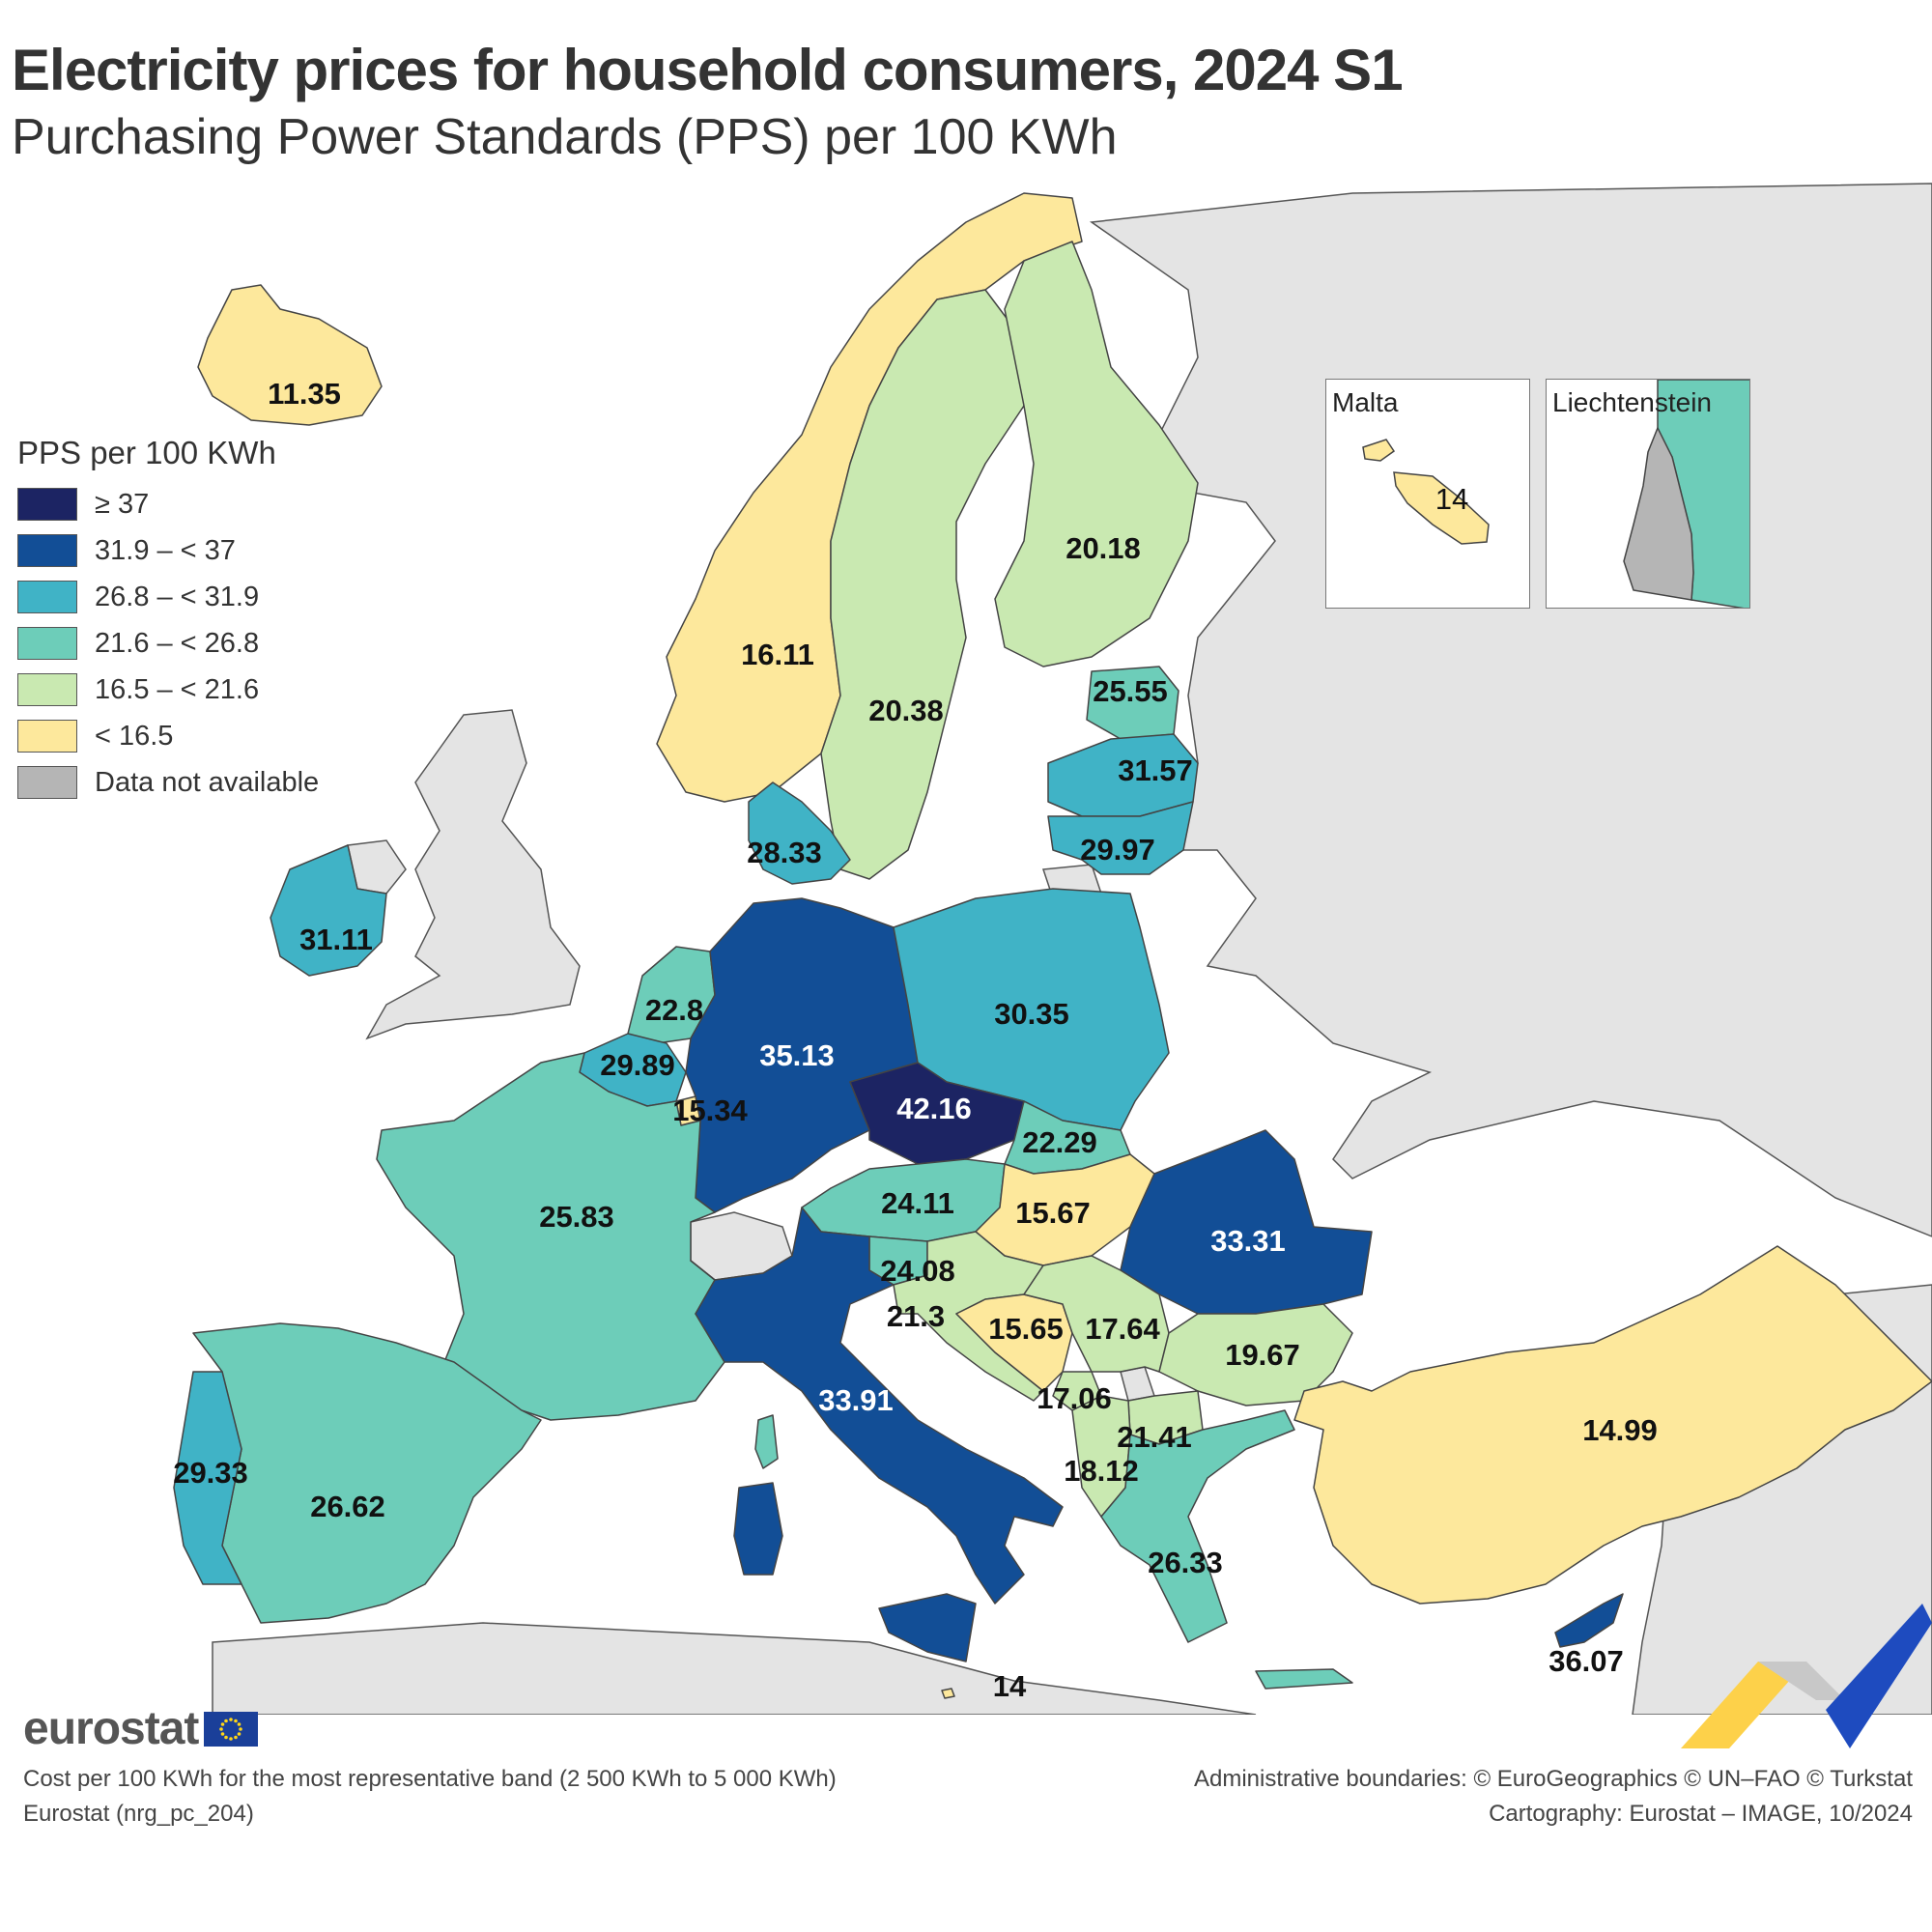 This screenshot has width=1932, height=1932. What do you see at coordinates (922, 584) in the screenshot?
I see `region-sweden` at bounding box center [922, 584].